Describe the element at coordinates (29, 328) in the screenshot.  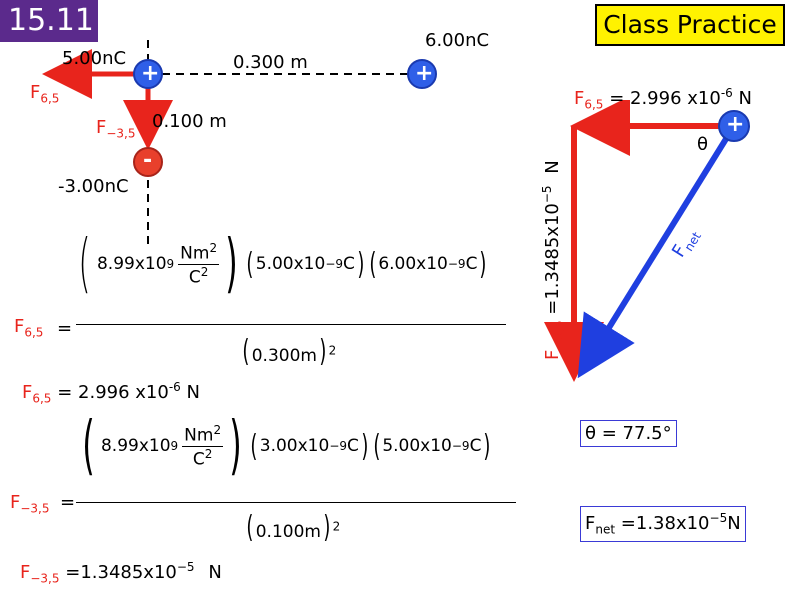
I see `eq1-lhs: F6,5` at that location.